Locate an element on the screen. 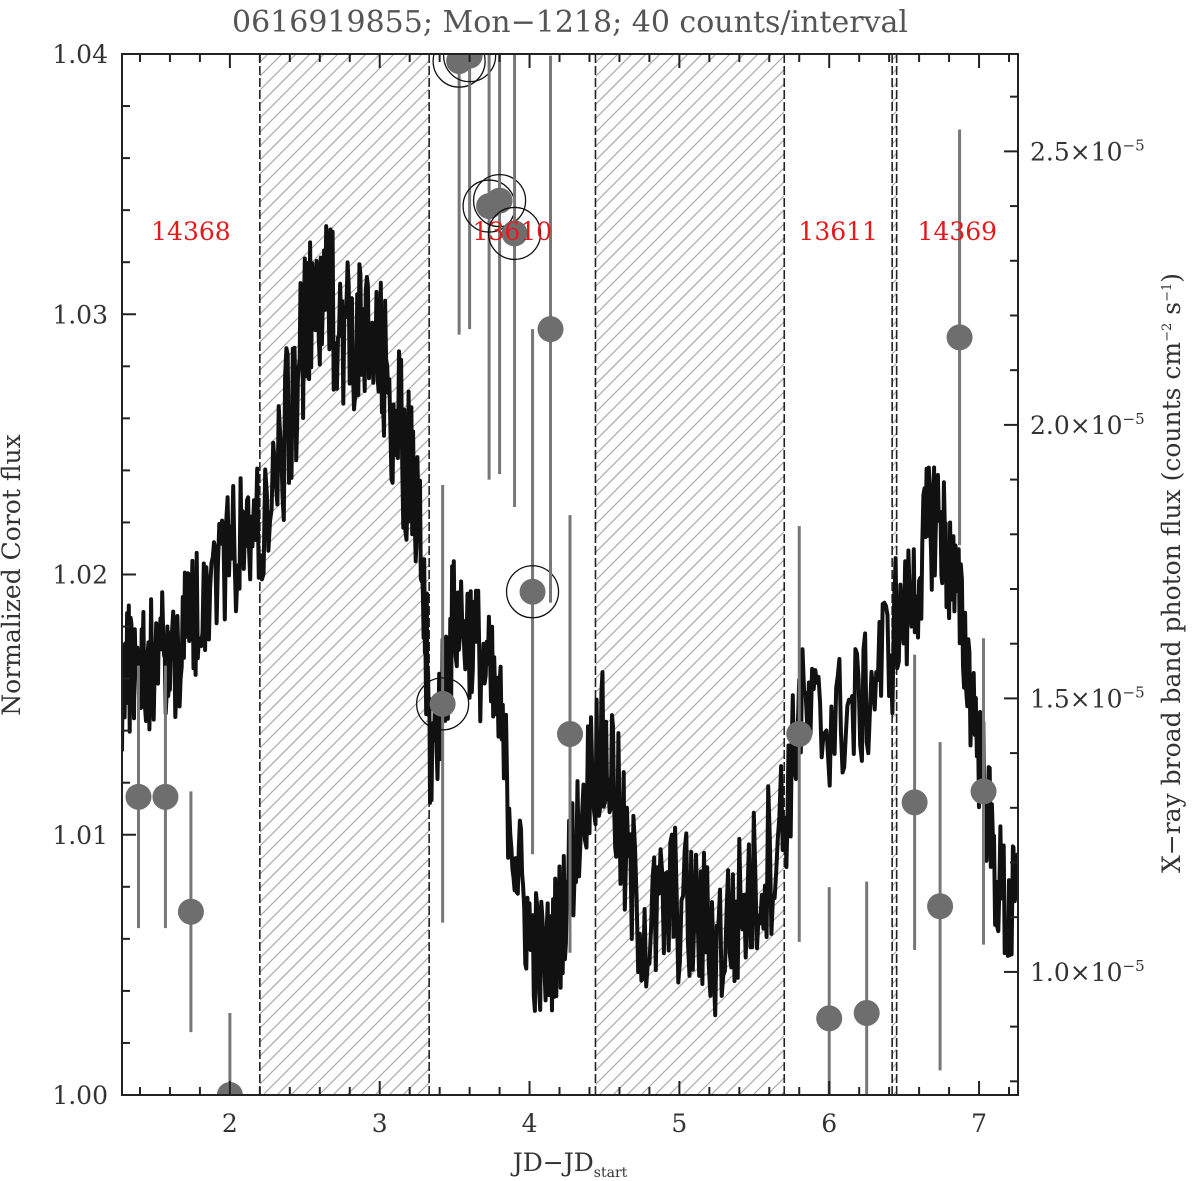  y2-tick-label: 2.0×10⁻⁵ is located at coordinates (1087, 425).